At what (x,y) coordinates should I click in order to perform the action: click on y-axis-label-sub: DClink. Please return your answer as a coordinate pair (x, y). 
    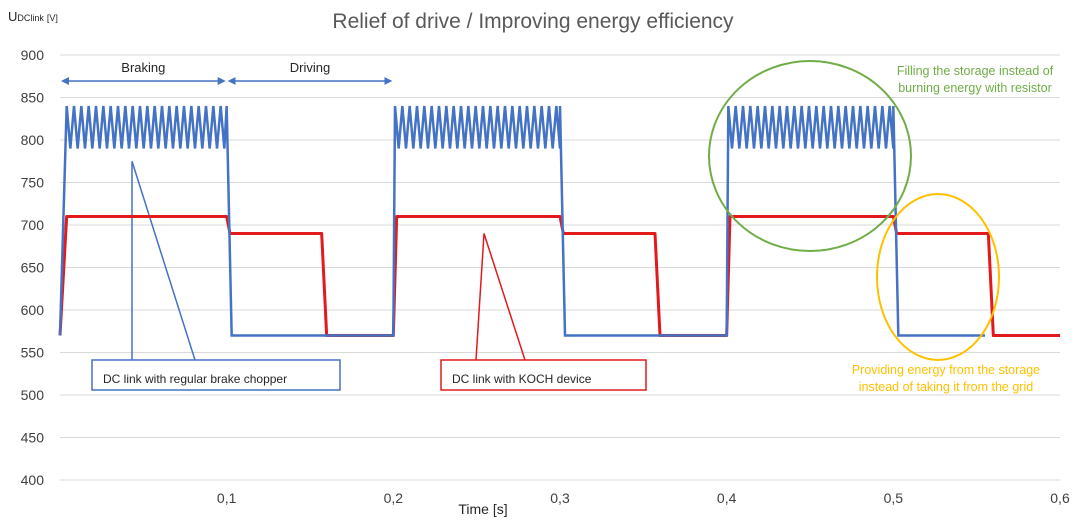
    Looking at the image, I should click on (30, 18).